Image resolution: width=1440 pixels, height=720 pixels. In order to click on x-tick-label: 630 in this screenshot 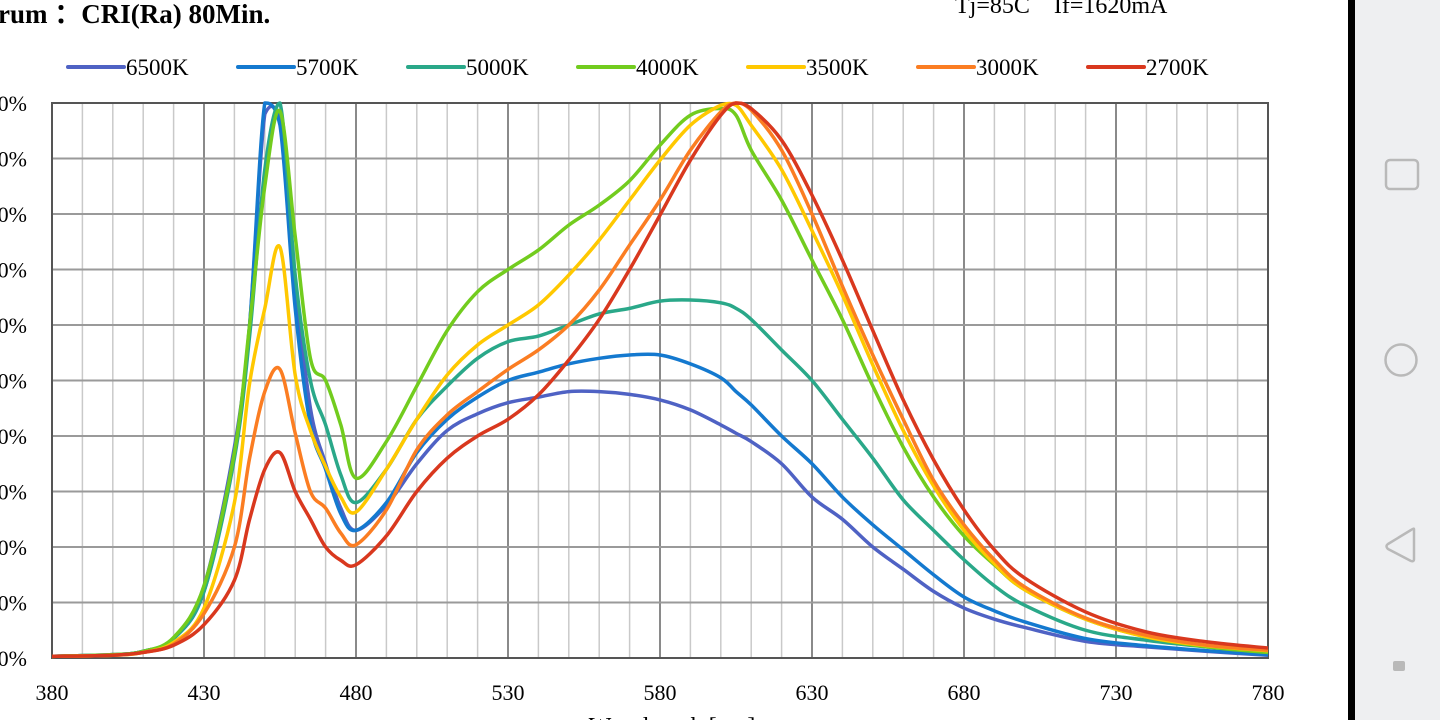, I will do `click(812, 692)`.